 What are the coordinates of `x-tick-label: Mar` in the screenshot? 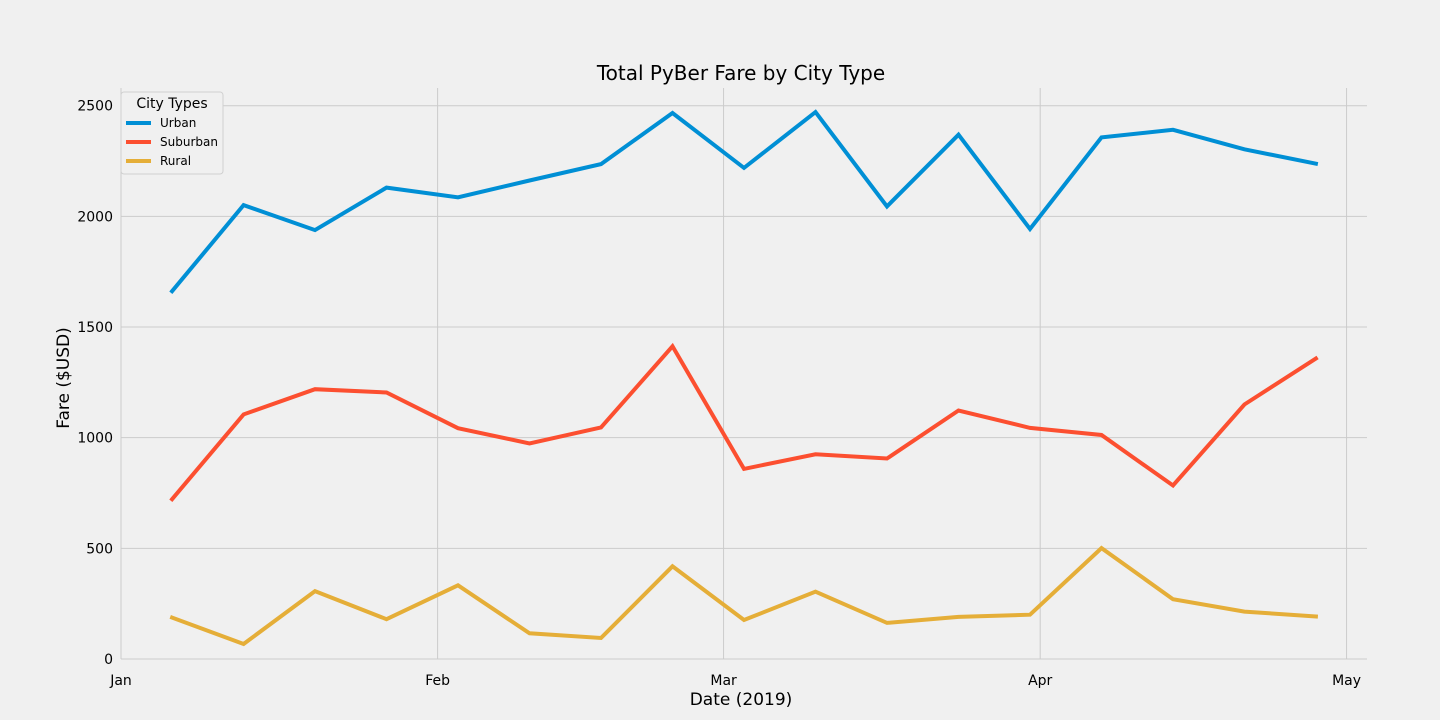 It's located at (723, 681).